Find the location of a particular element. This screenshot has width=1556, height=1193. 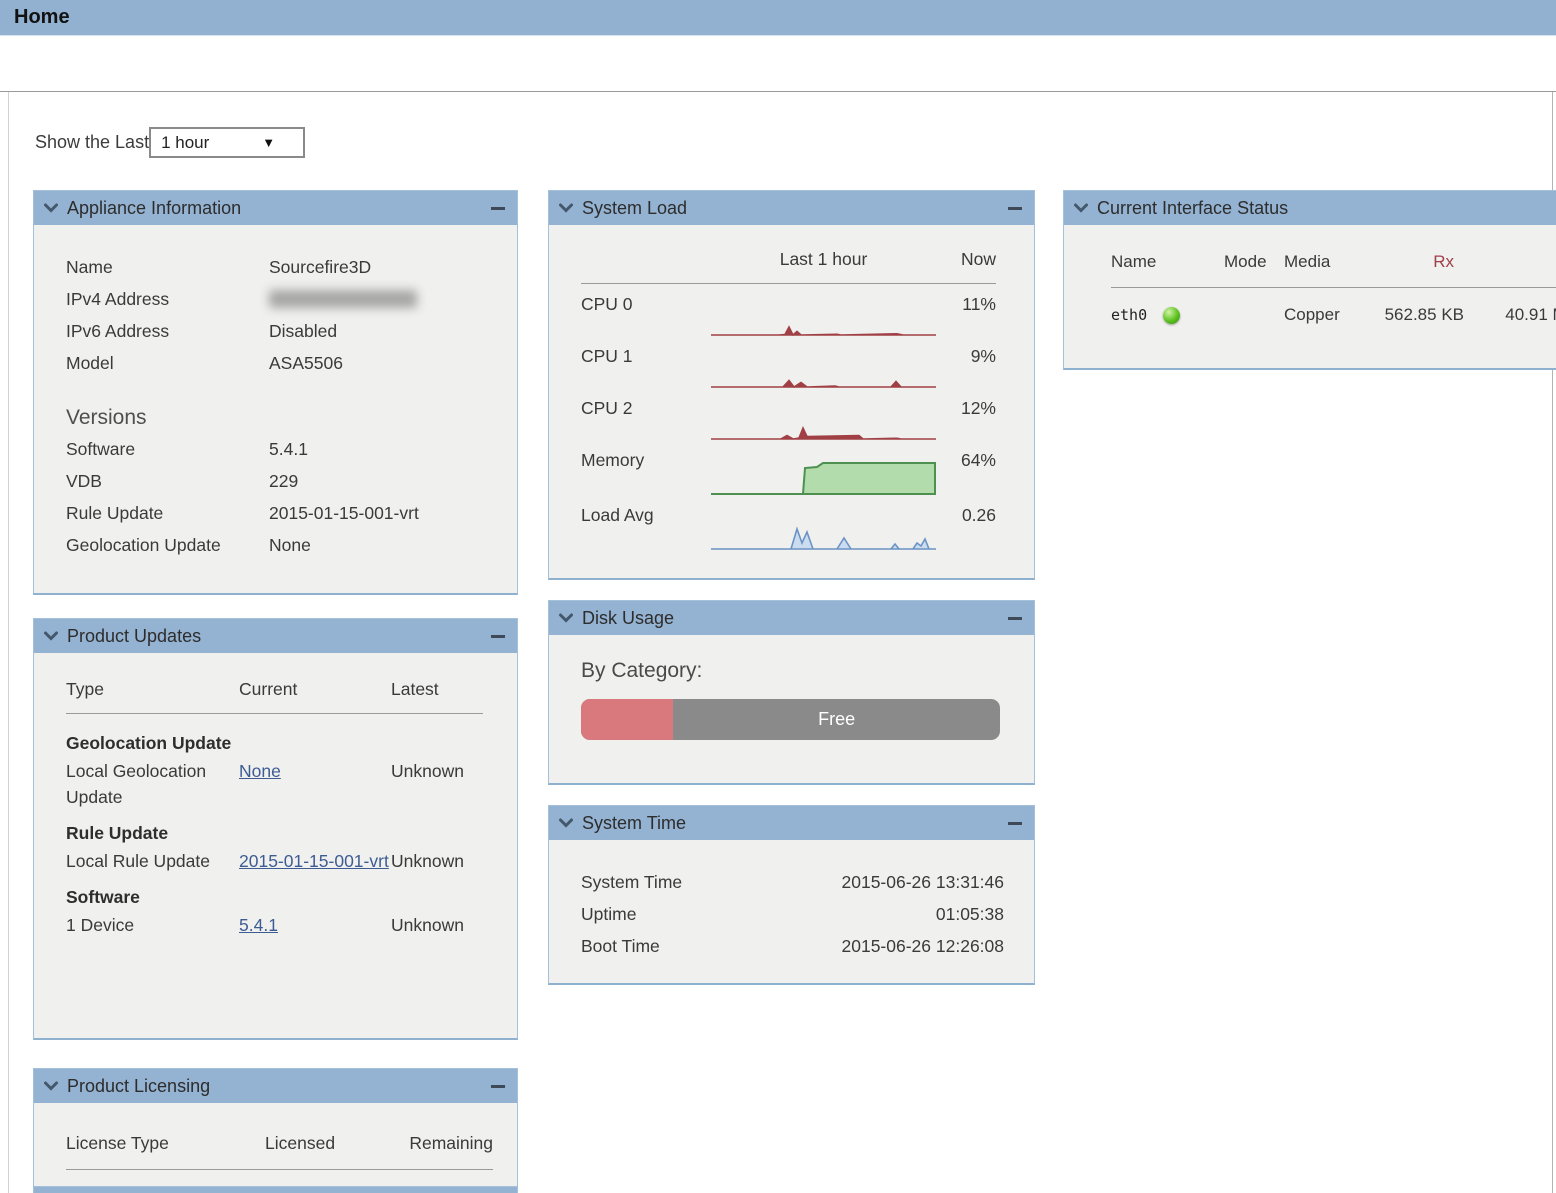

appliance-row: IPv6 Address Disabled is located at coordinates (202, 331).